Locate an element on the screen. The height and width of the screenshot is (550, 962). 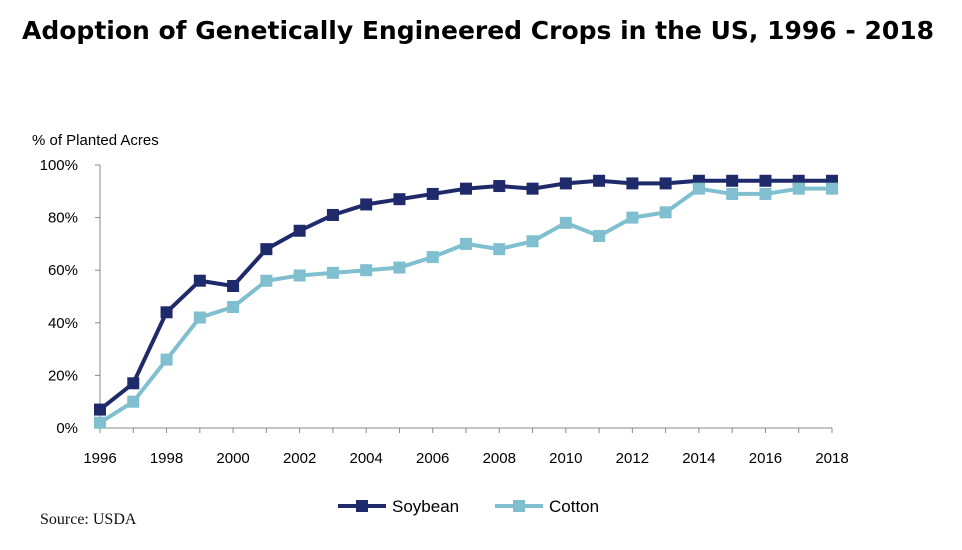
y-tick-label: 80% is located at coordinates (63, 218).